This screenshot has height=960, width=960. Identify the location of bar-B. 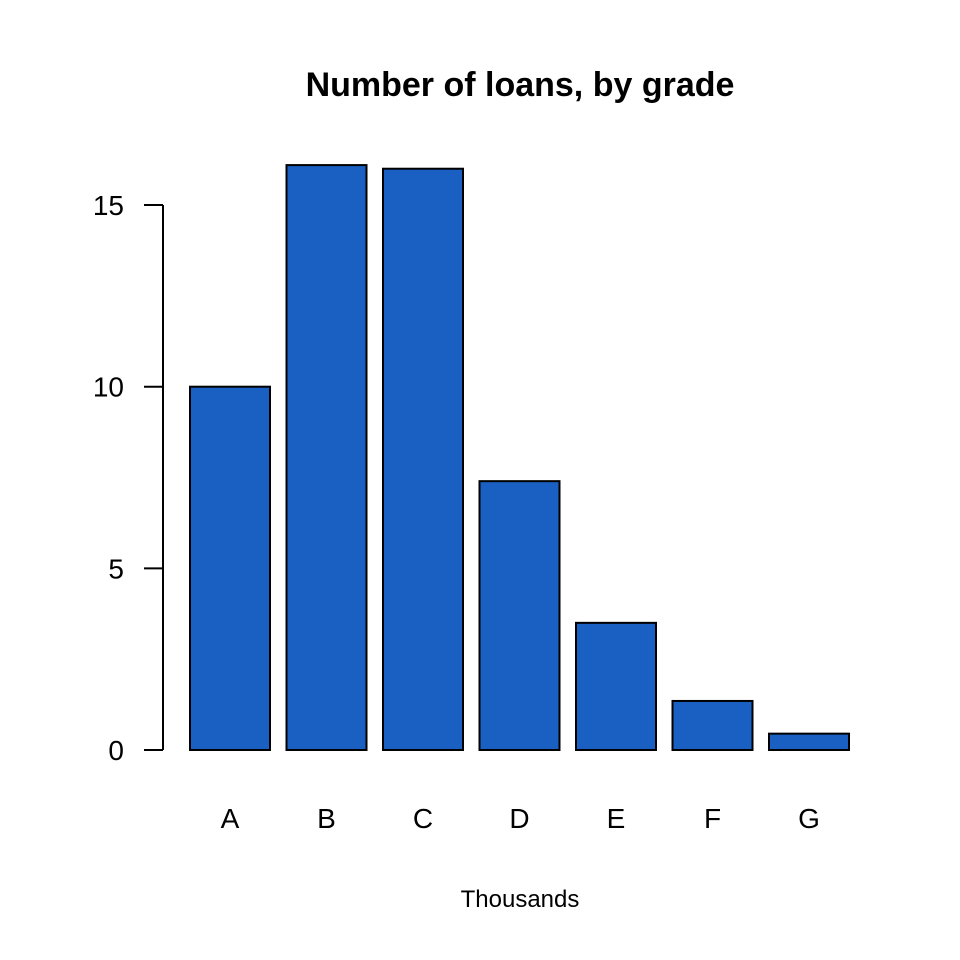
(326, 458).